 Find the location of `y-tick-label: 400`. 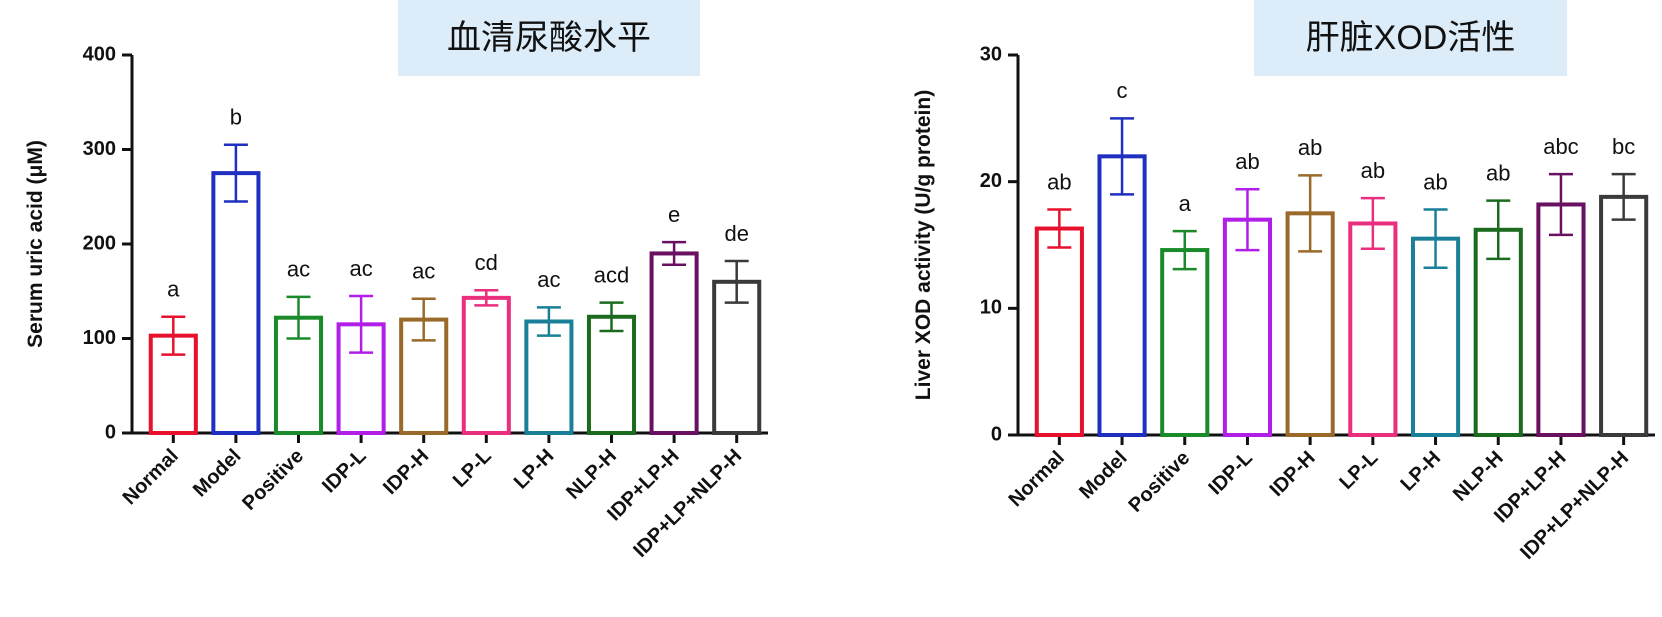

y-tick-label: 400 is located at coordinates (99, 54).